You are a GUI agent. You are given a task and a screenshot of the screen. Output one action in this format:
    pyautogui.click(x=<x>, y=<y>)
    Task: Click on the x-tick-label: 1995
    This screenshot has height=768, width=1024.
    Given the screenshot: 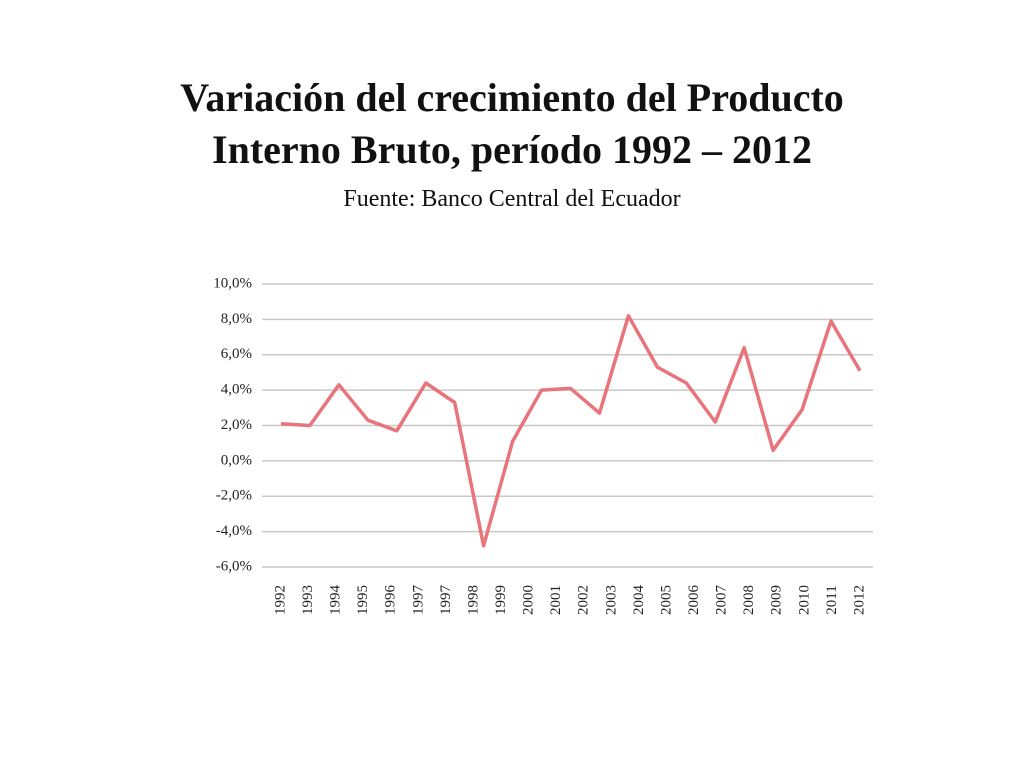 What is the action you would take?
    pyautogui.click(x=363, y=600)
    